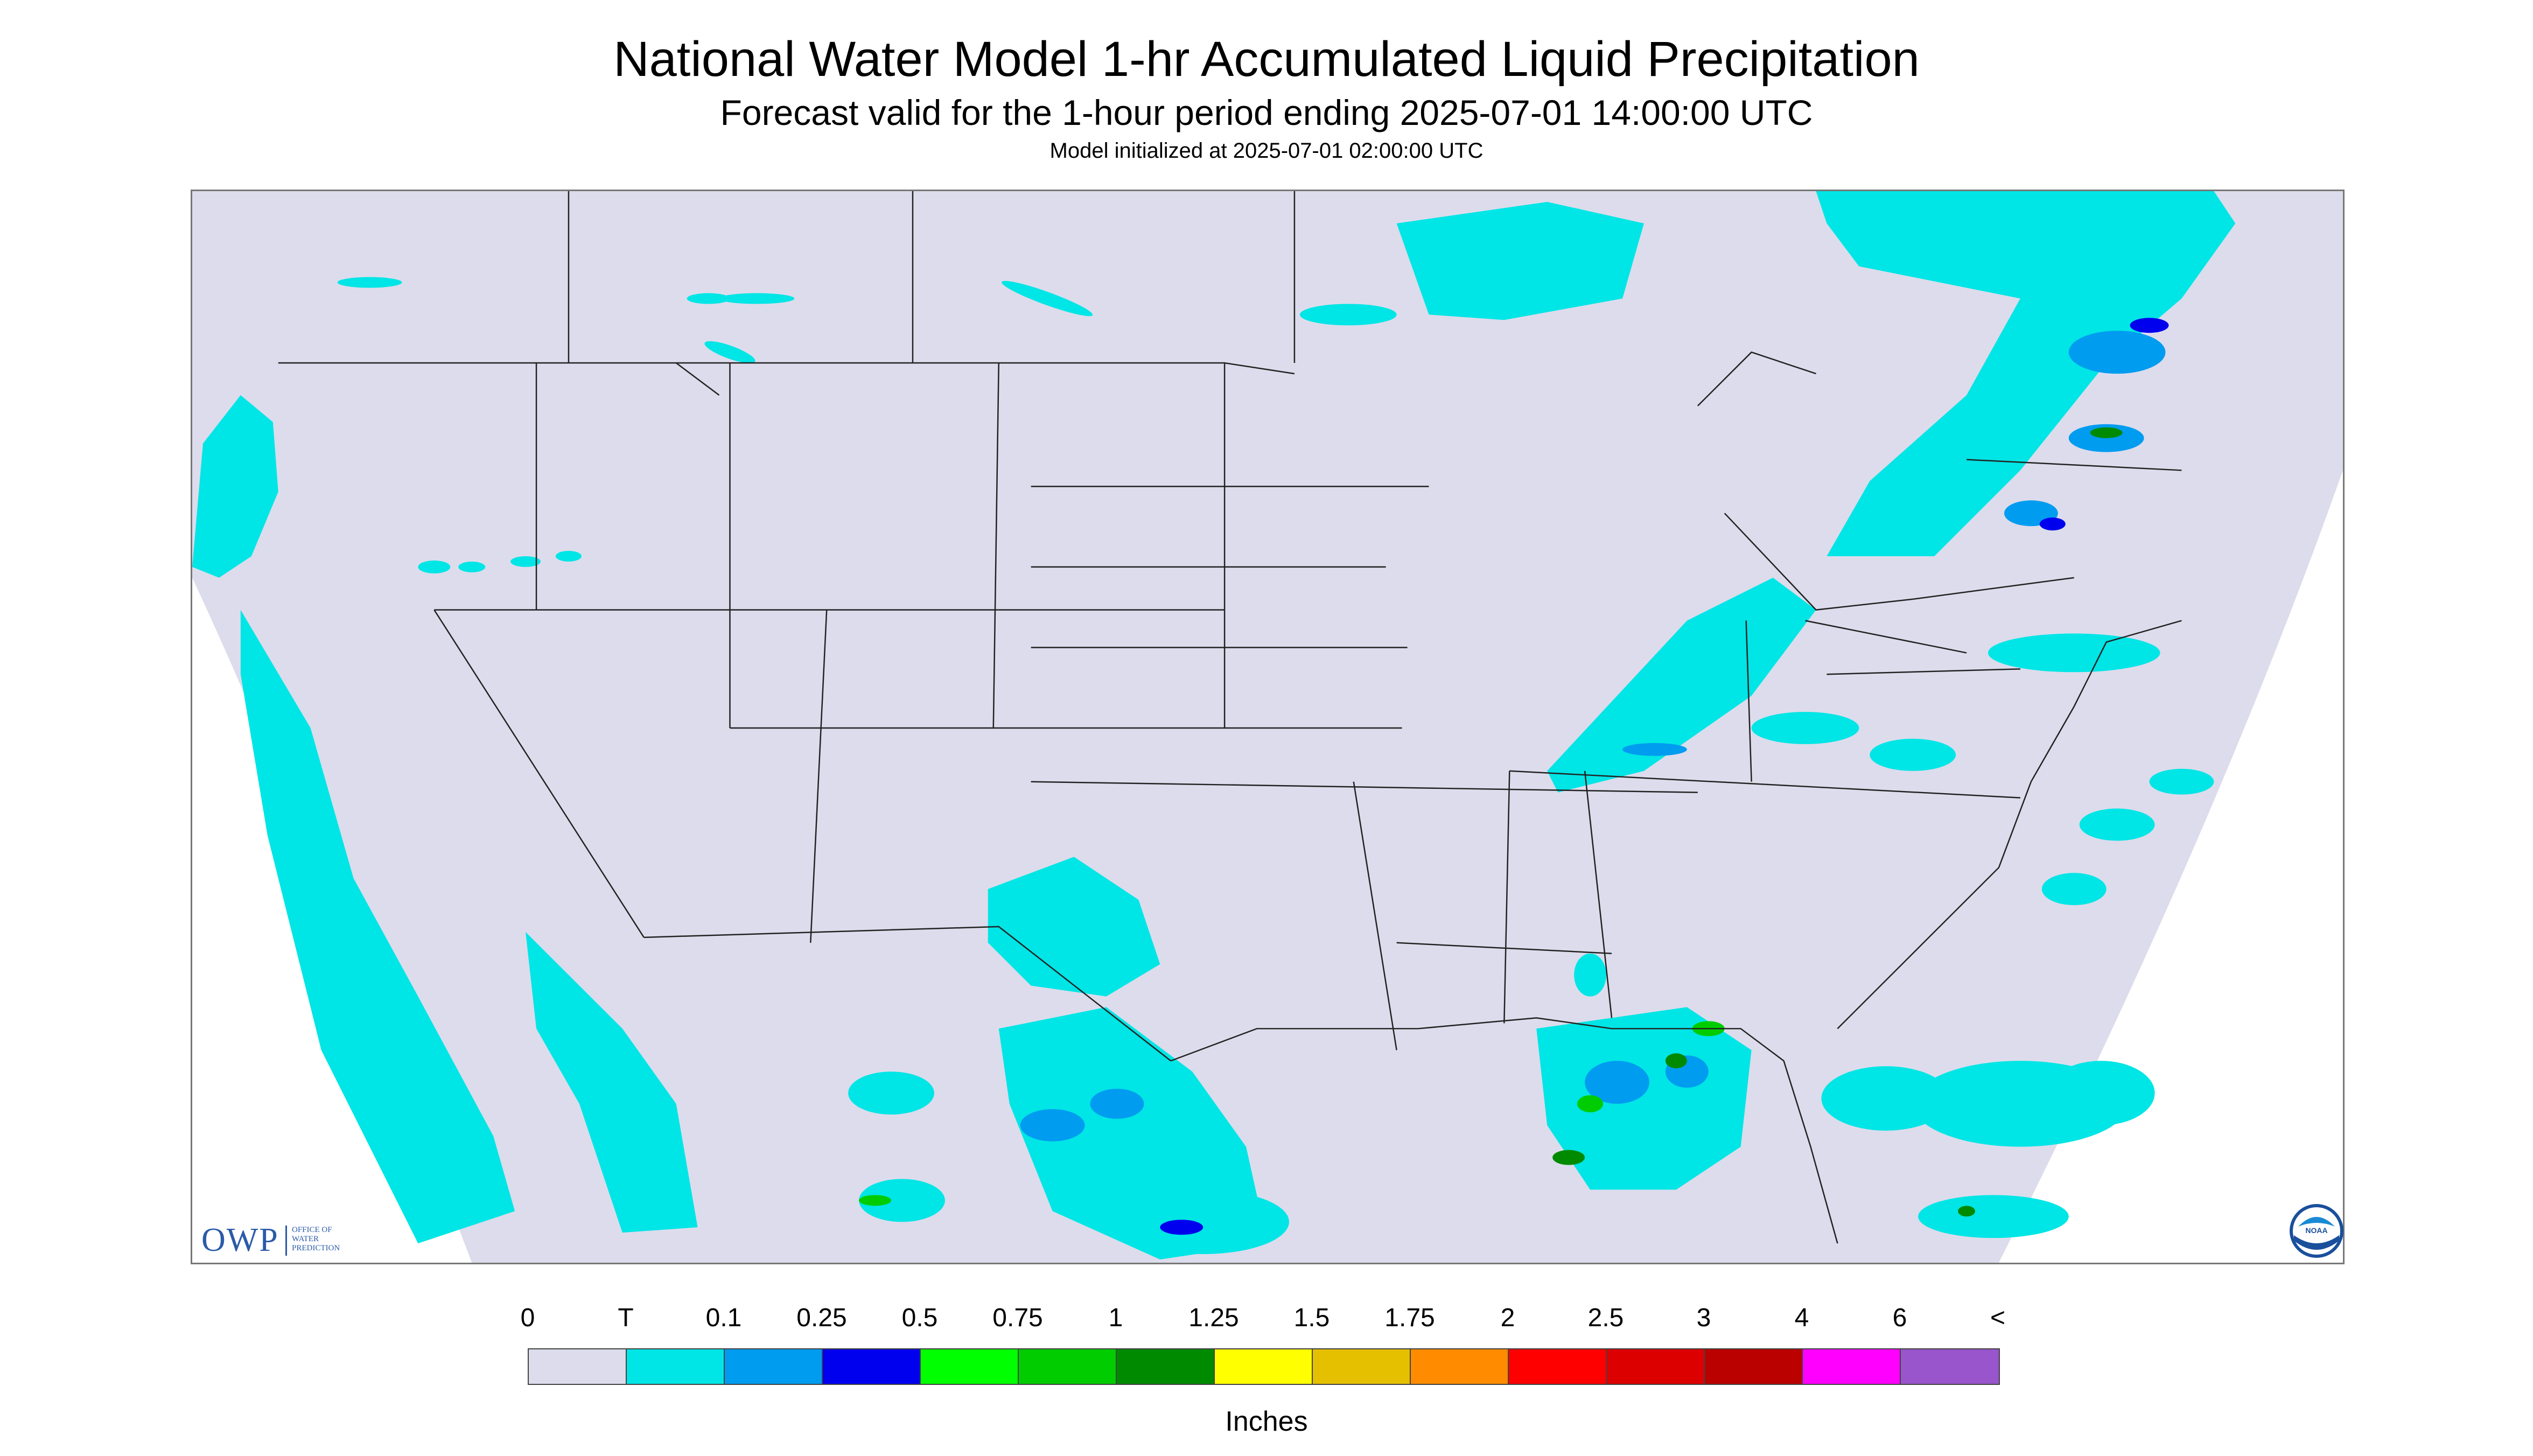 The width and height of the screenshot is (2533, 1456). What do you see at coordinates (626, 1318) in the screenshot?
I see `legend-tick-label: T` at bounding box center [626, 1318].